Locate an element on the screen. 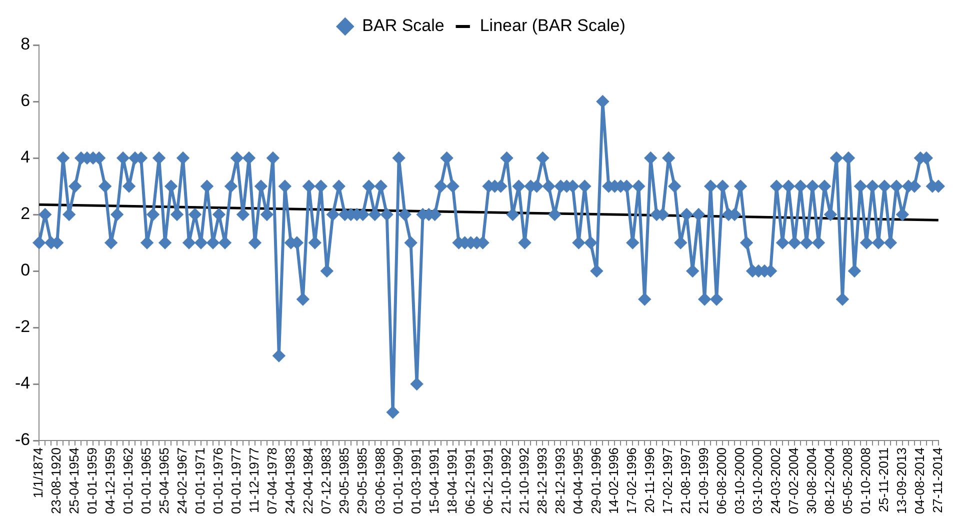 Image resolution: width=964 pixels, height=528 pixels. x-tick-label: 08-12-2004 is located at coordinates (830, 481).